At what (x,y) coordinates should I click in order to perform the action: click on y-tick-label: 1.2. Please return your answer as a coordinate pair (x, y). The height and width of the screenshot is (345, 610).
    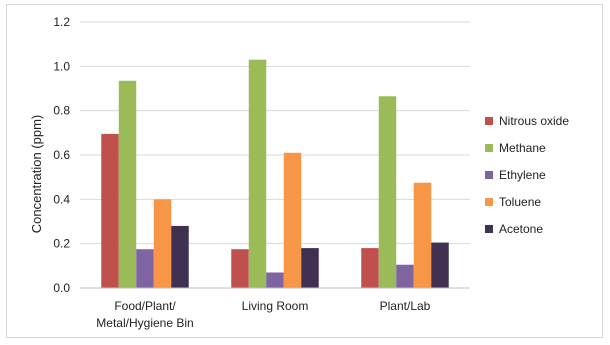
    Looking at the image, I should click on (61, 22).